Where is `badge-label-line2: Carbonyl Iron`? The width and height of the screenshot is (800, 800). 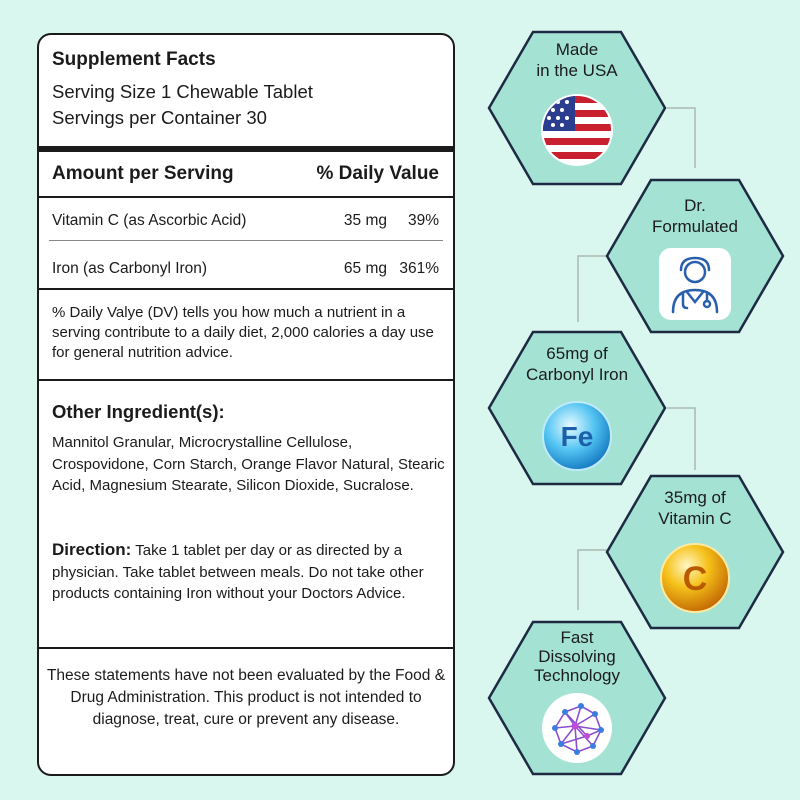 badge-label-line2: Carbonyl Iron is located at coordinates (577, 374).